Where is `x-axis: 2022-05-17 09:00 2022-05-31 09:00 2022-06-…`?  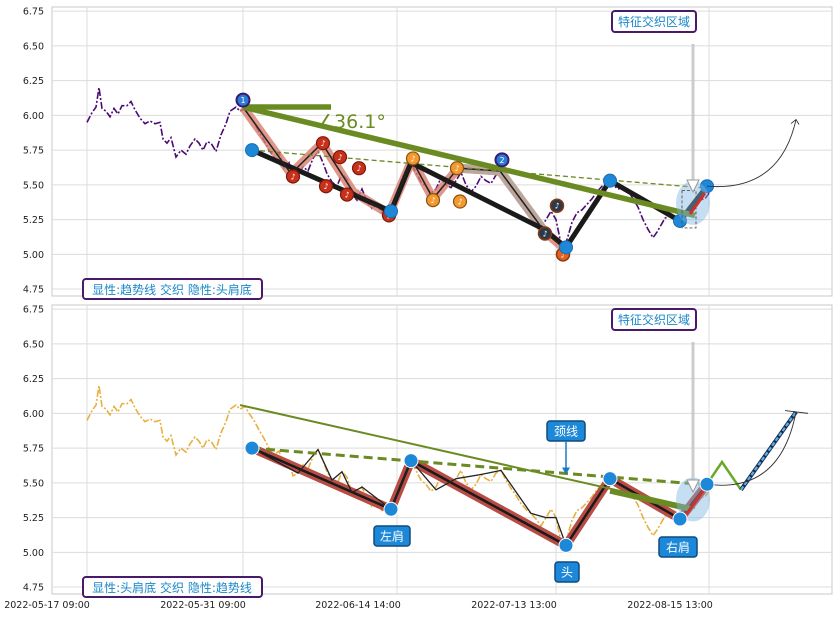 x-axis: 2022-05-17 09:00 2022-05-31 09:00 2022-06-… is located at coordinates (358, 605).